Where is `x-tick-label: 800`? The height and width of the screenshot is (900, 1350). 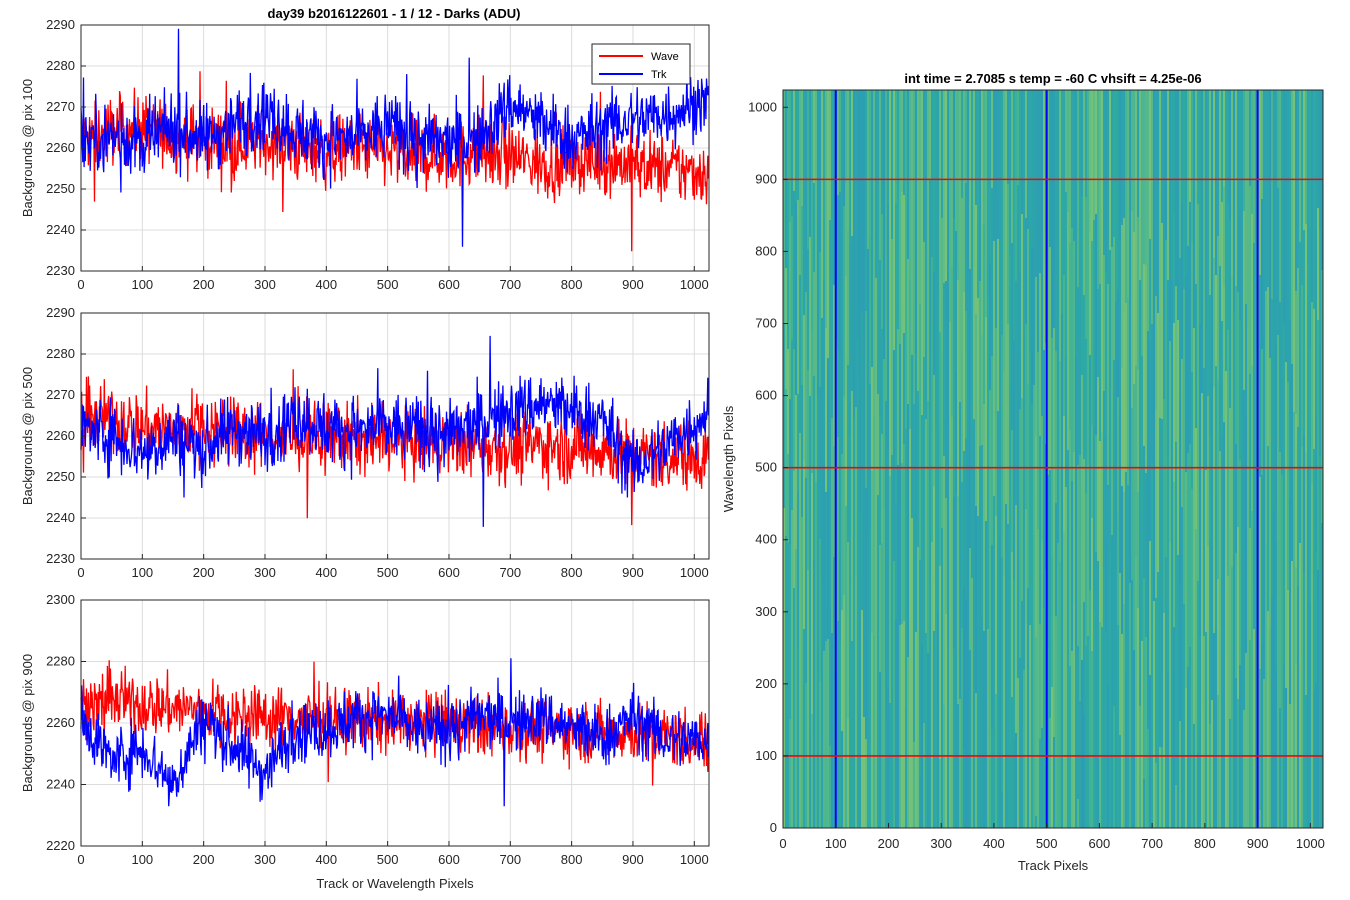
x-tick-label: 800 is located at coordinates (572, 572).